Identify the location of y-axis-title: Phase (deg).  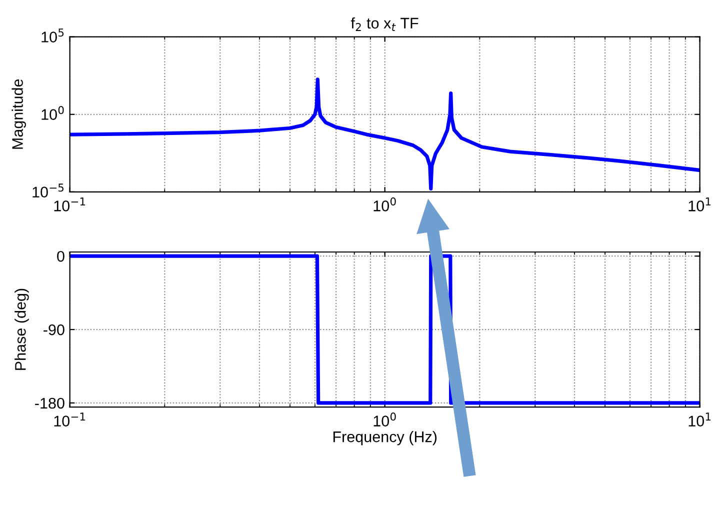
(21, 329).